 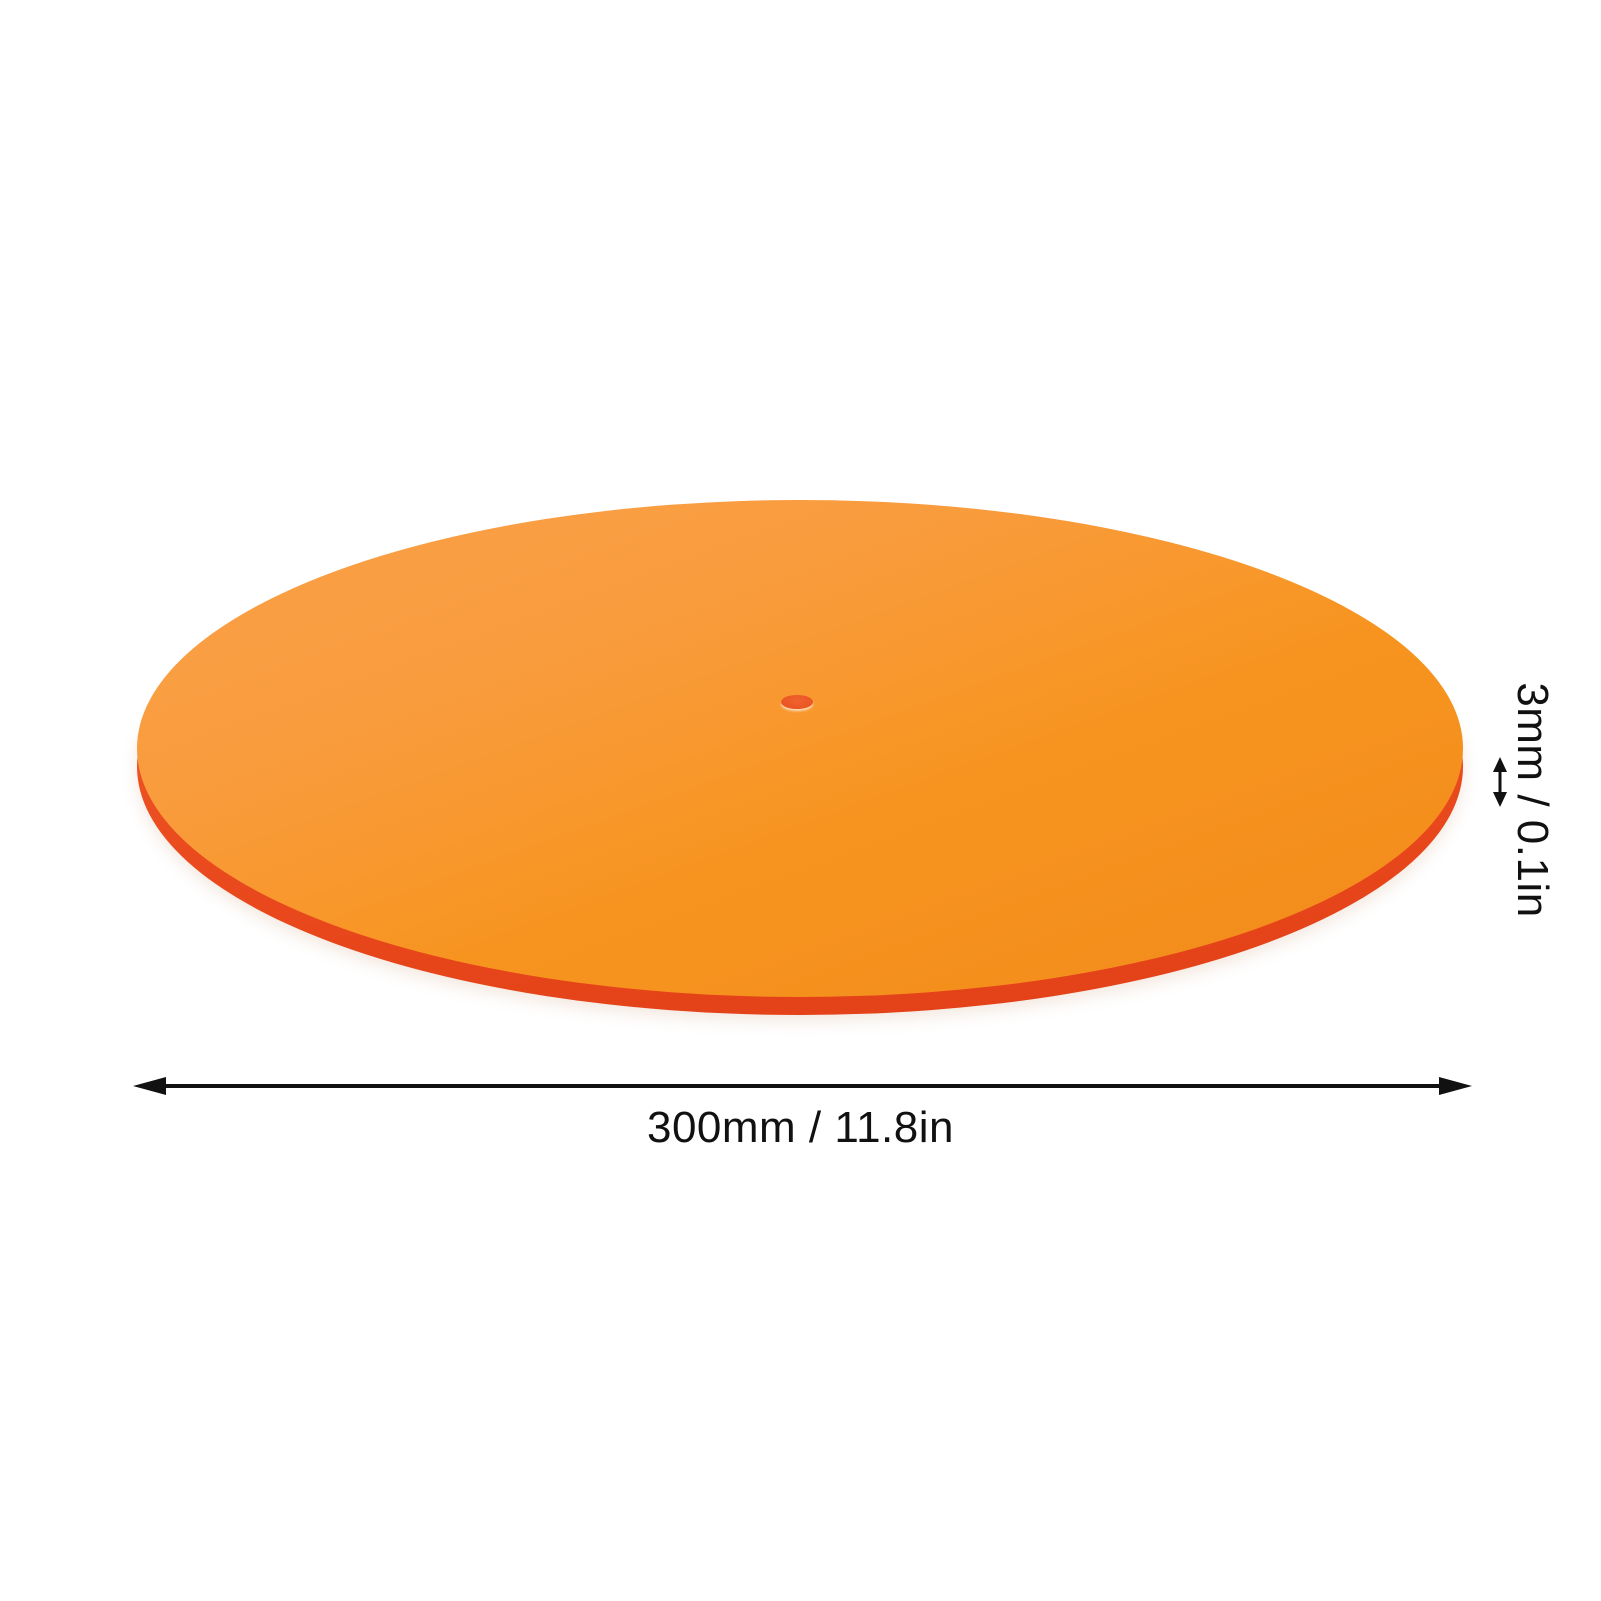 What do you see at coordinates (797, 702) in the screenshot?
I see `disc-center-hole` at bounding box center [797, 702].